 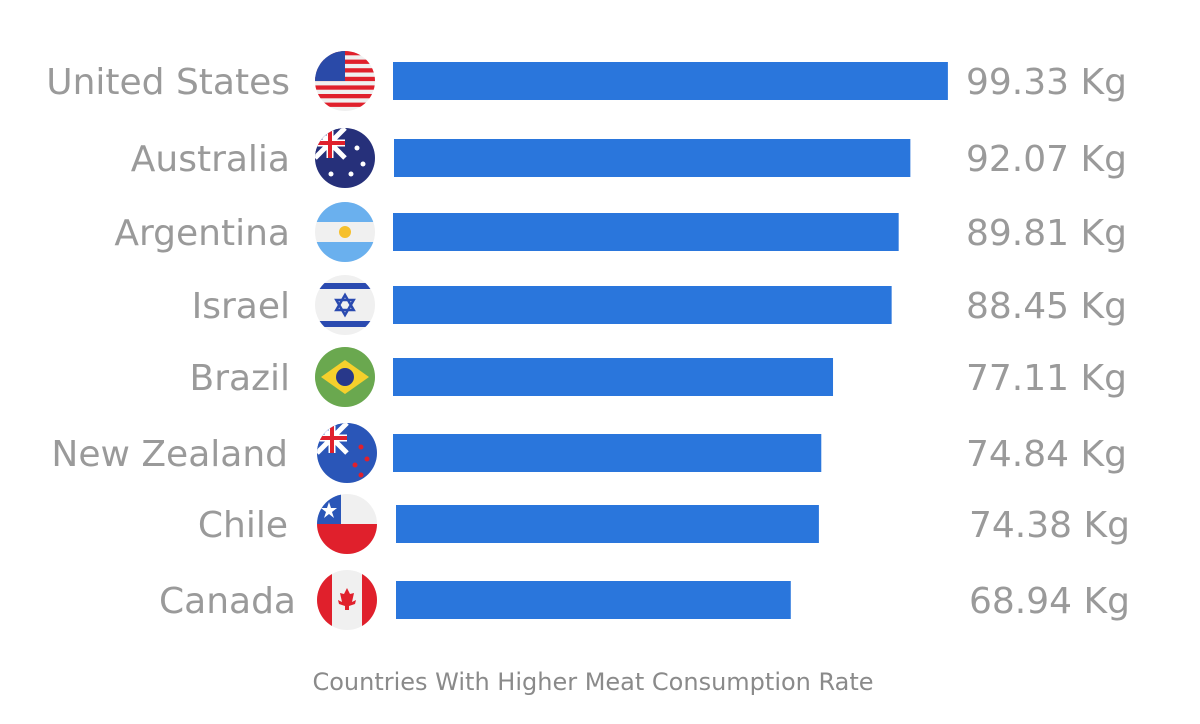 I want to click on value-label: 68.94 Kg, so click(x=1049, y=601).